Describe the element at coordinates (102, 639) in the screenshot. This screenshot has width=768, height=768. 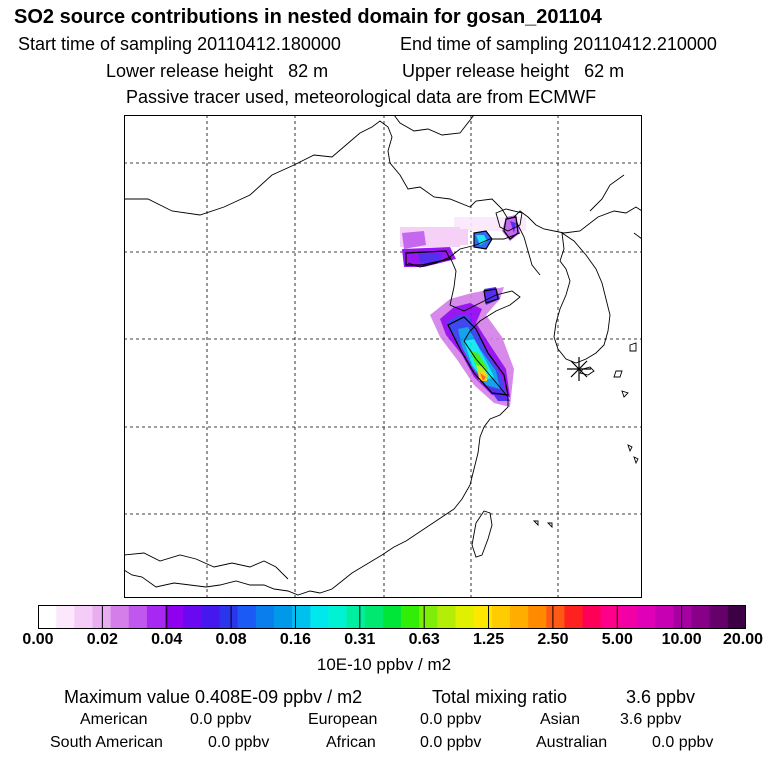
I see `colorbar-tick-label: 0.02` at that location.